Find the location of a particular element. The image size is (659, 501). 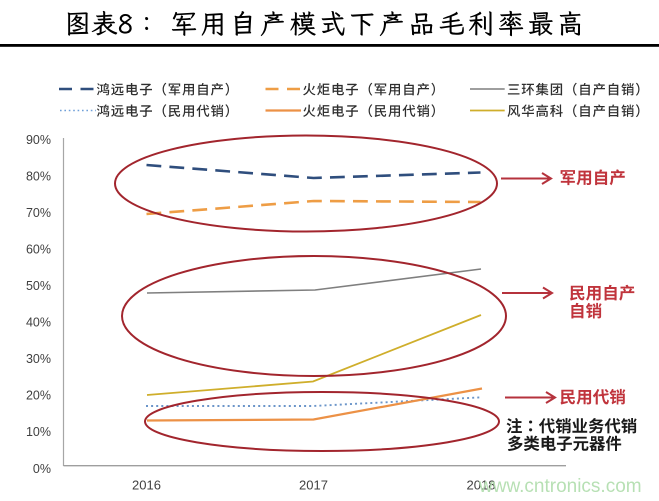

svg-text: 30% is located at coordinates (38, 359).